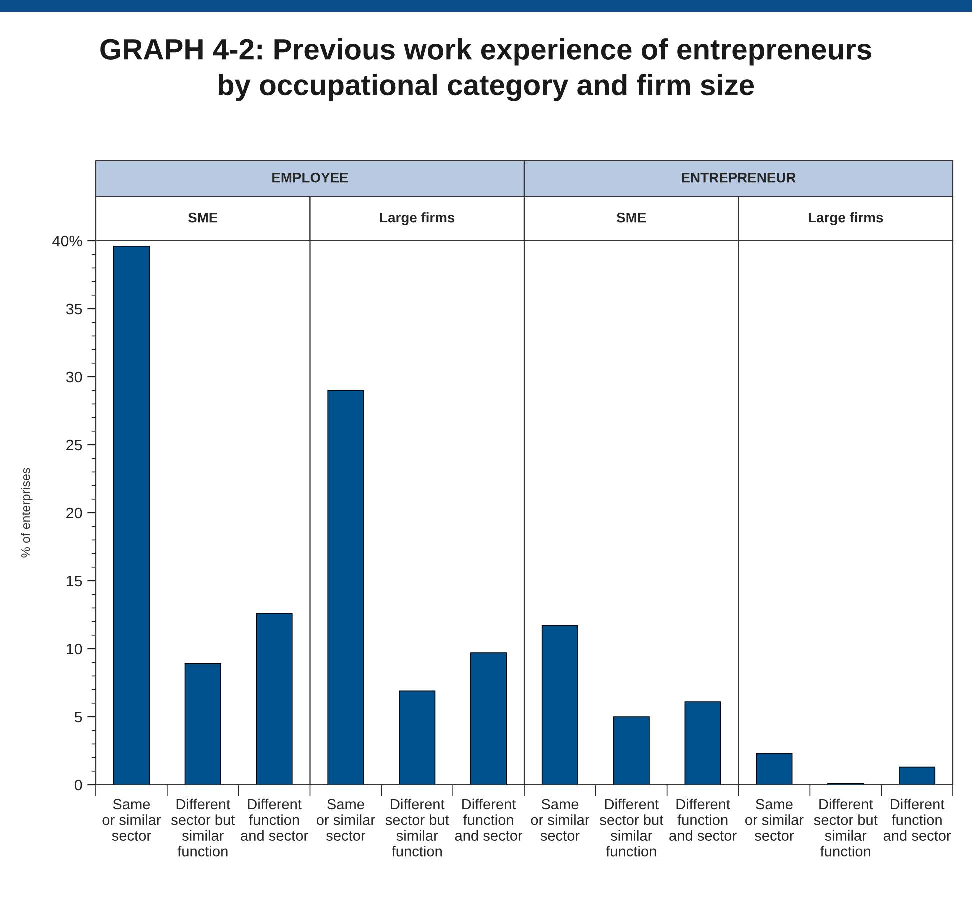  What do you see at coordinates (27, 513) in the screenshot?
I see `y-axis-title: % of enterprises` at bounding box center [27, 513].